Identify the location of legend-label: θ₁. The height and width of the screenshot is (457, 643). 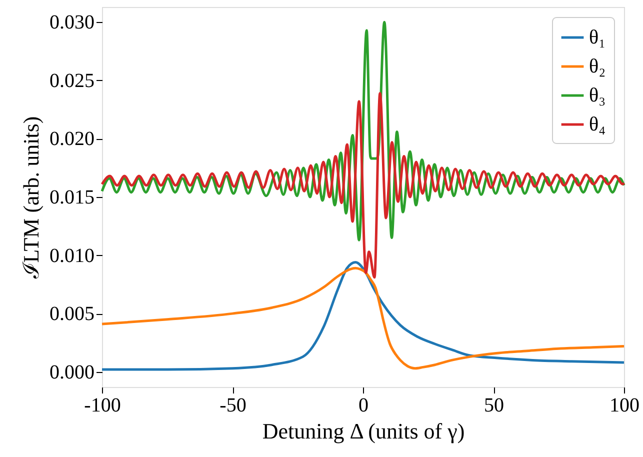
(597, 37).